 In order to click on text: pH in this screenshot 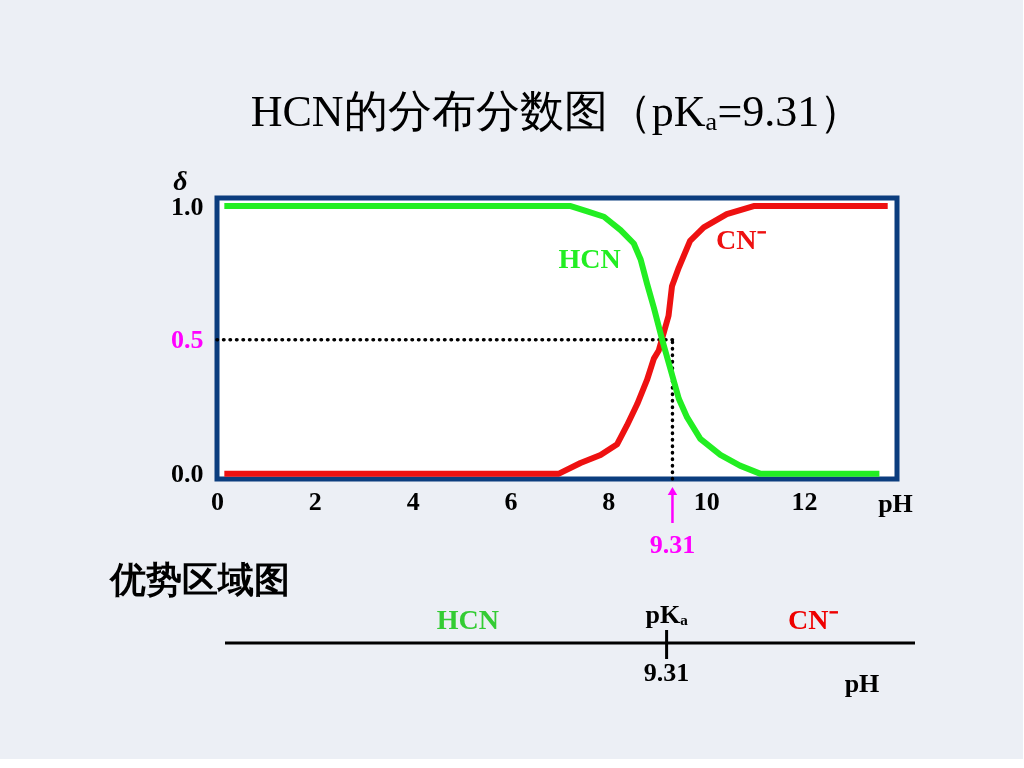, I will do `click(862, 683)`.